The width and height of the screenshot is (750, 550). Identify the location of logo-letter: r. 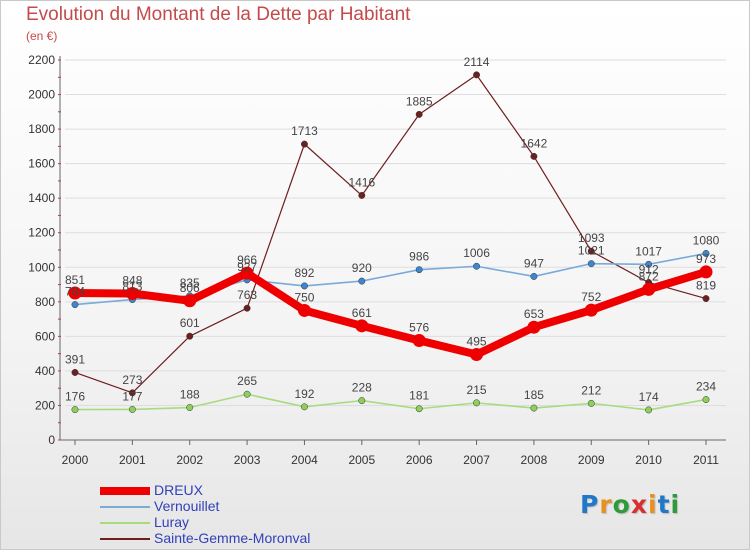
(606, 504).